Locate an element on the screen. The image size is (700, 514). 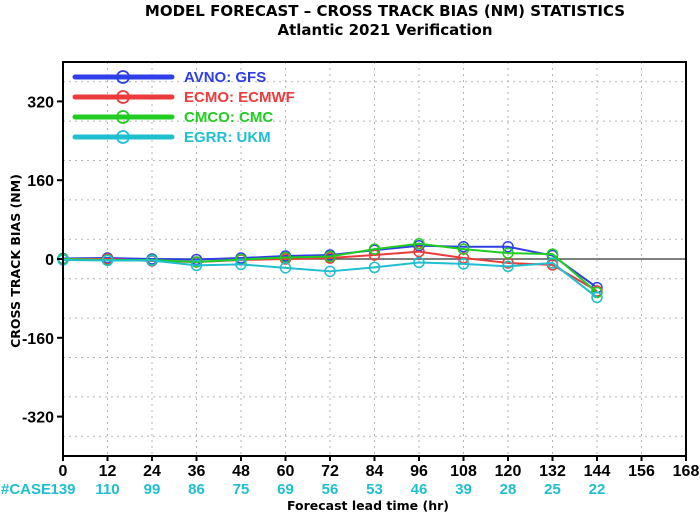
x-tick-label: 96 is located at coordinates (419, 471).